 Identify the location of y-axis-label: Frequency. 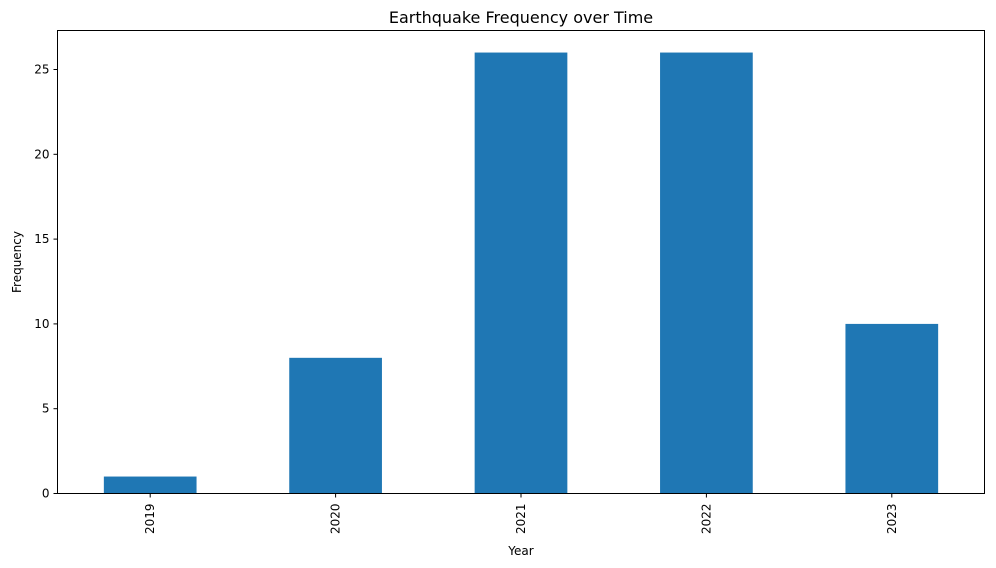
(17, 262).